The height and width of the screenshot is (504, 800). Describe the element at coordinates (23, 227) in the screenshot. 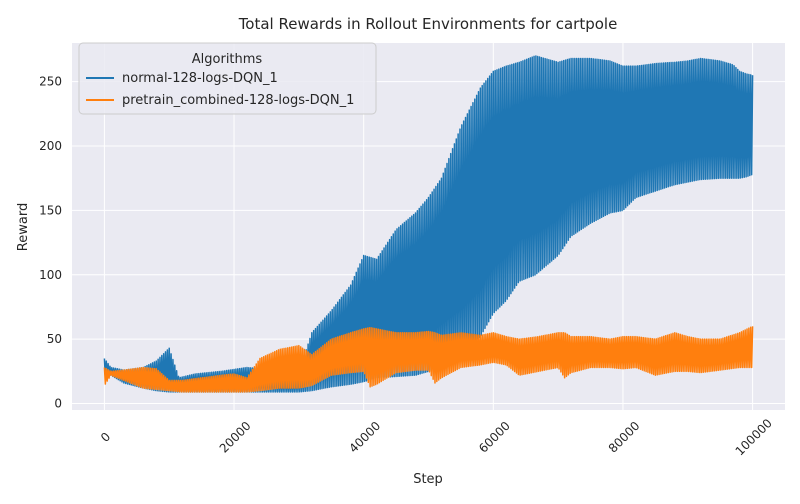

I see `y-axis-label: Reward` at that location.